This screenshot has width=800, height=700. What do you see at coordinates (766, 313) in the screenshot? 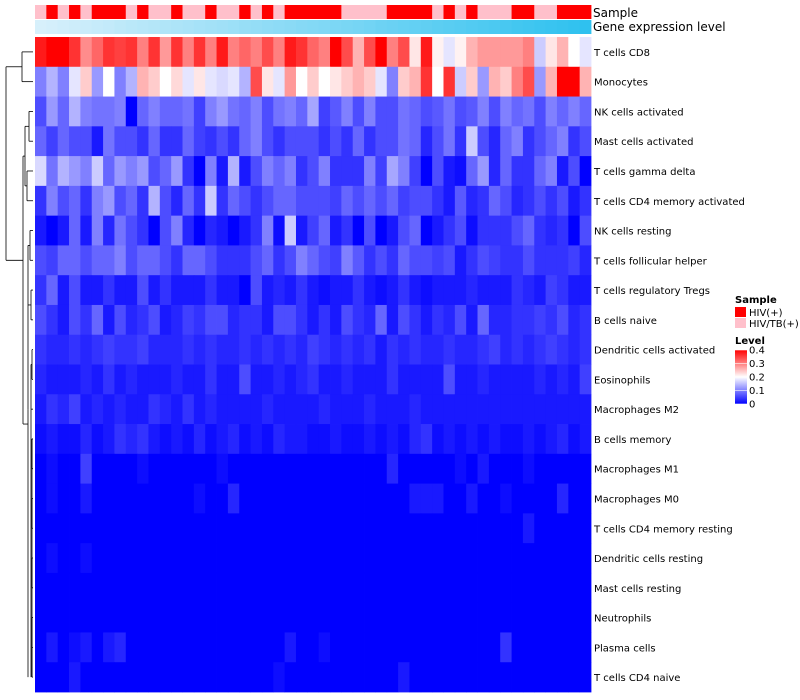
I see `legend-label-hiv: HIV(+)` at bounding box center [766, 313].